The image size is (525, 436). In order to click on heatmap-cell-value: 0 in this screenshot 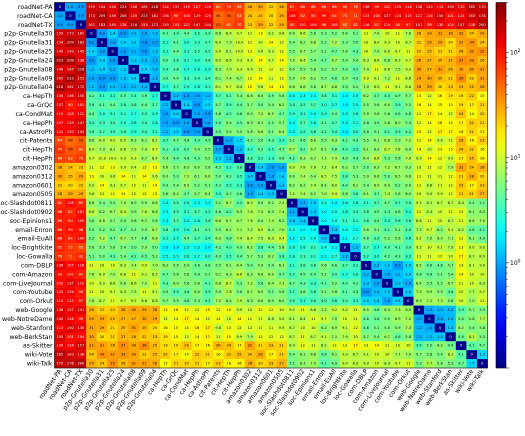, I will do `click(186, 114)`.